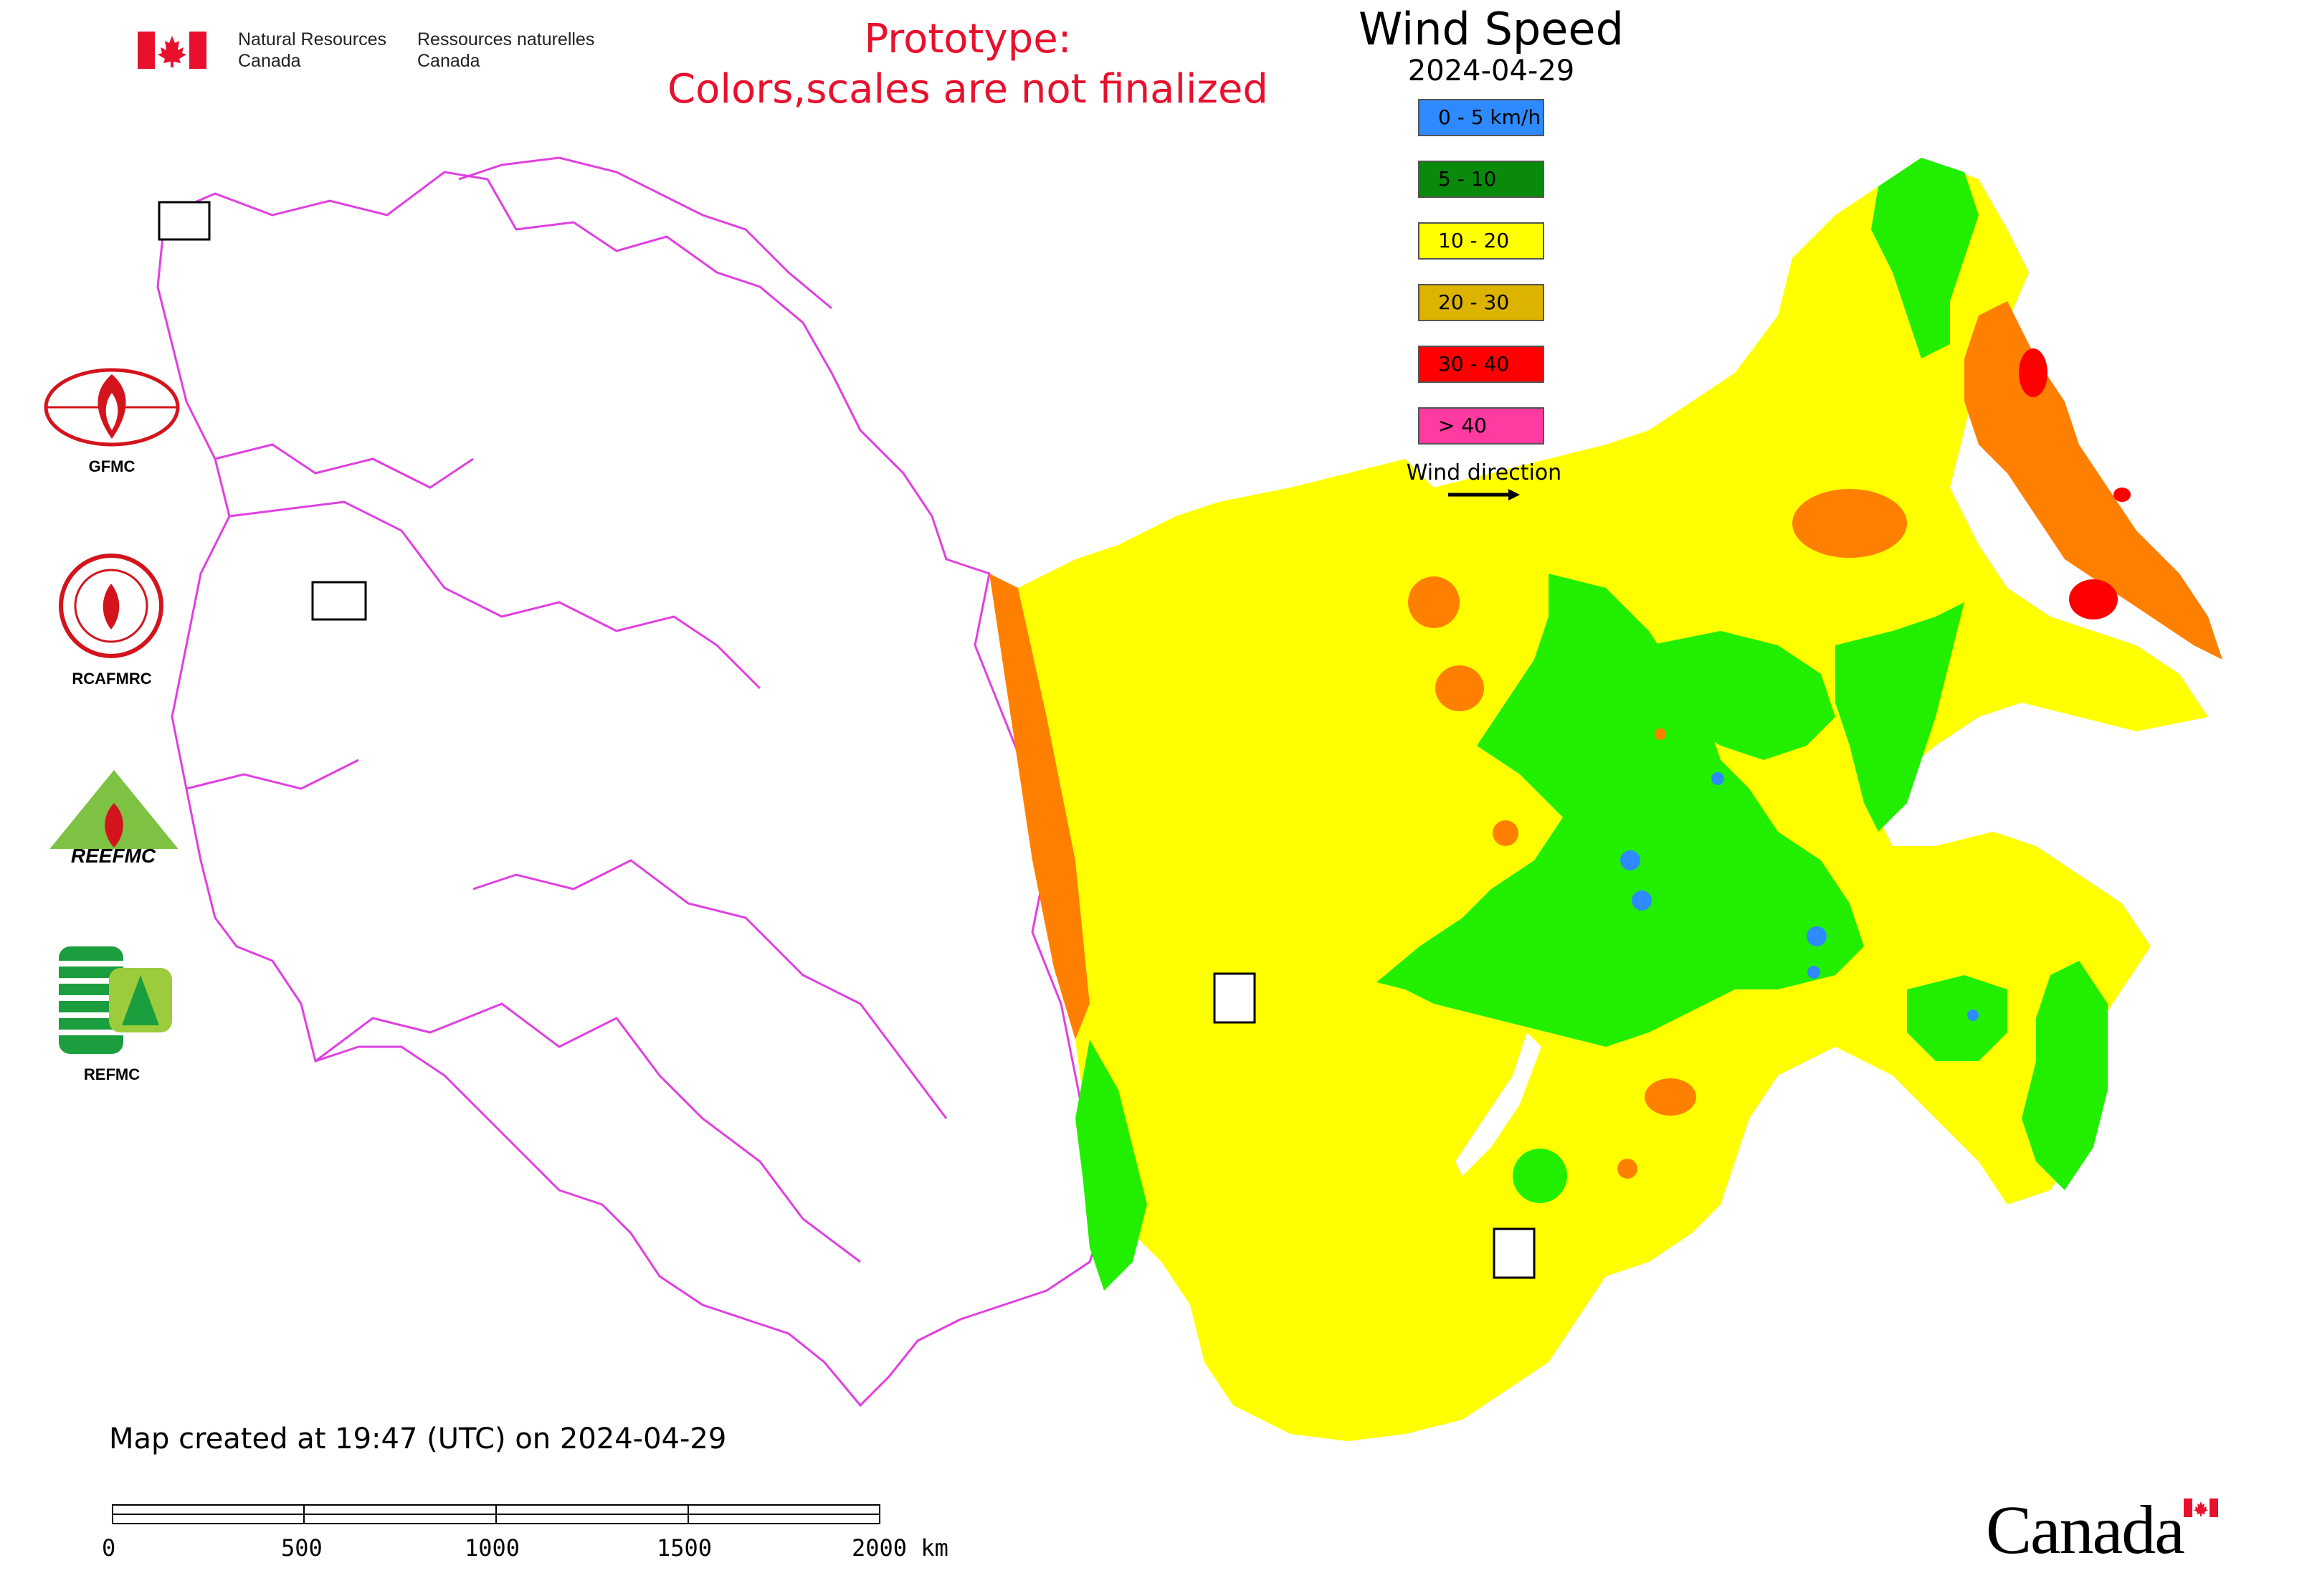 The width and height of the screenshot is (2302, 1596). What do you see at coordinates (1484, 472) in the screenshot?
I see `wind-direction-label: Wind direction` at bounding box center [1484, 472].